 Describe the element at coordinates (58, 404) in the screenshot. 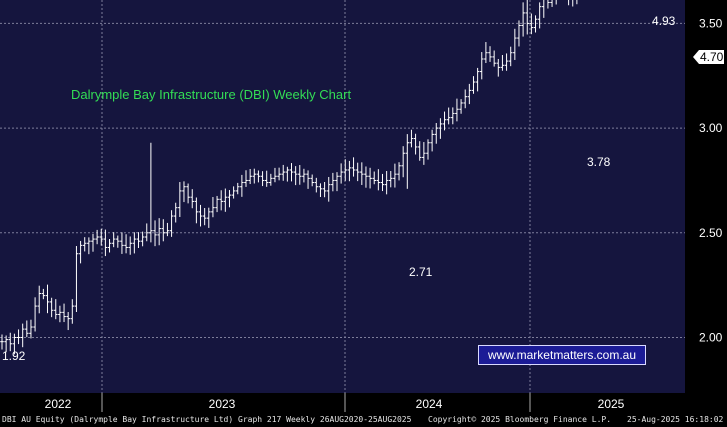

I see `year-tick-label: 2022` at that location.